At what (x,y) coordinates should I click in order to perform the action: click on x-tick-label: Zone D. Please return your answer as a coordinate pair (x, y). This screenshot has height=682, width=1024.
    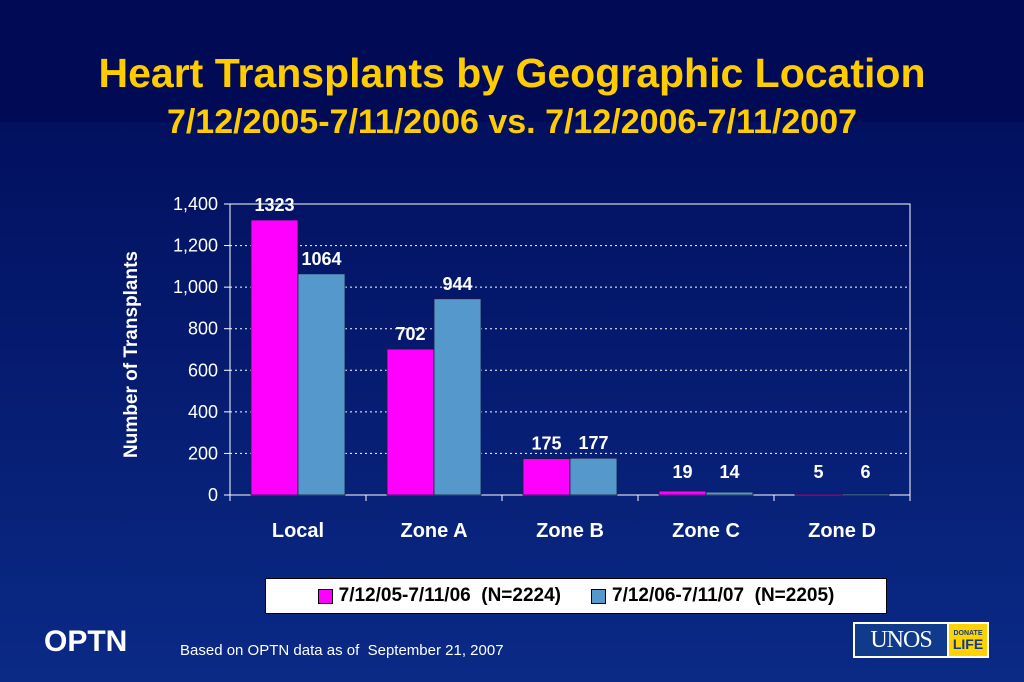
    Looking at the image, I should click on (842, 531).